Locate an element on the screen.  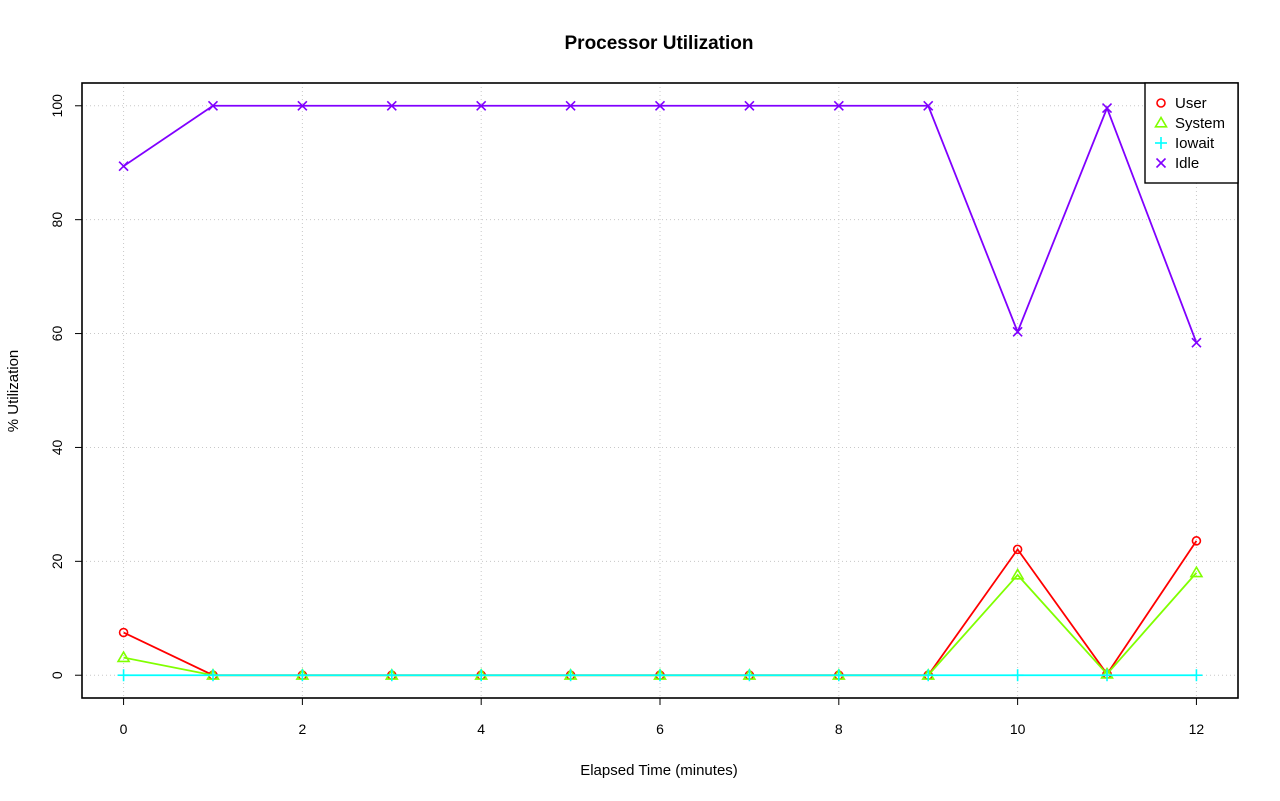
x-tick-label: 4 is located at coordinates (481, 729).